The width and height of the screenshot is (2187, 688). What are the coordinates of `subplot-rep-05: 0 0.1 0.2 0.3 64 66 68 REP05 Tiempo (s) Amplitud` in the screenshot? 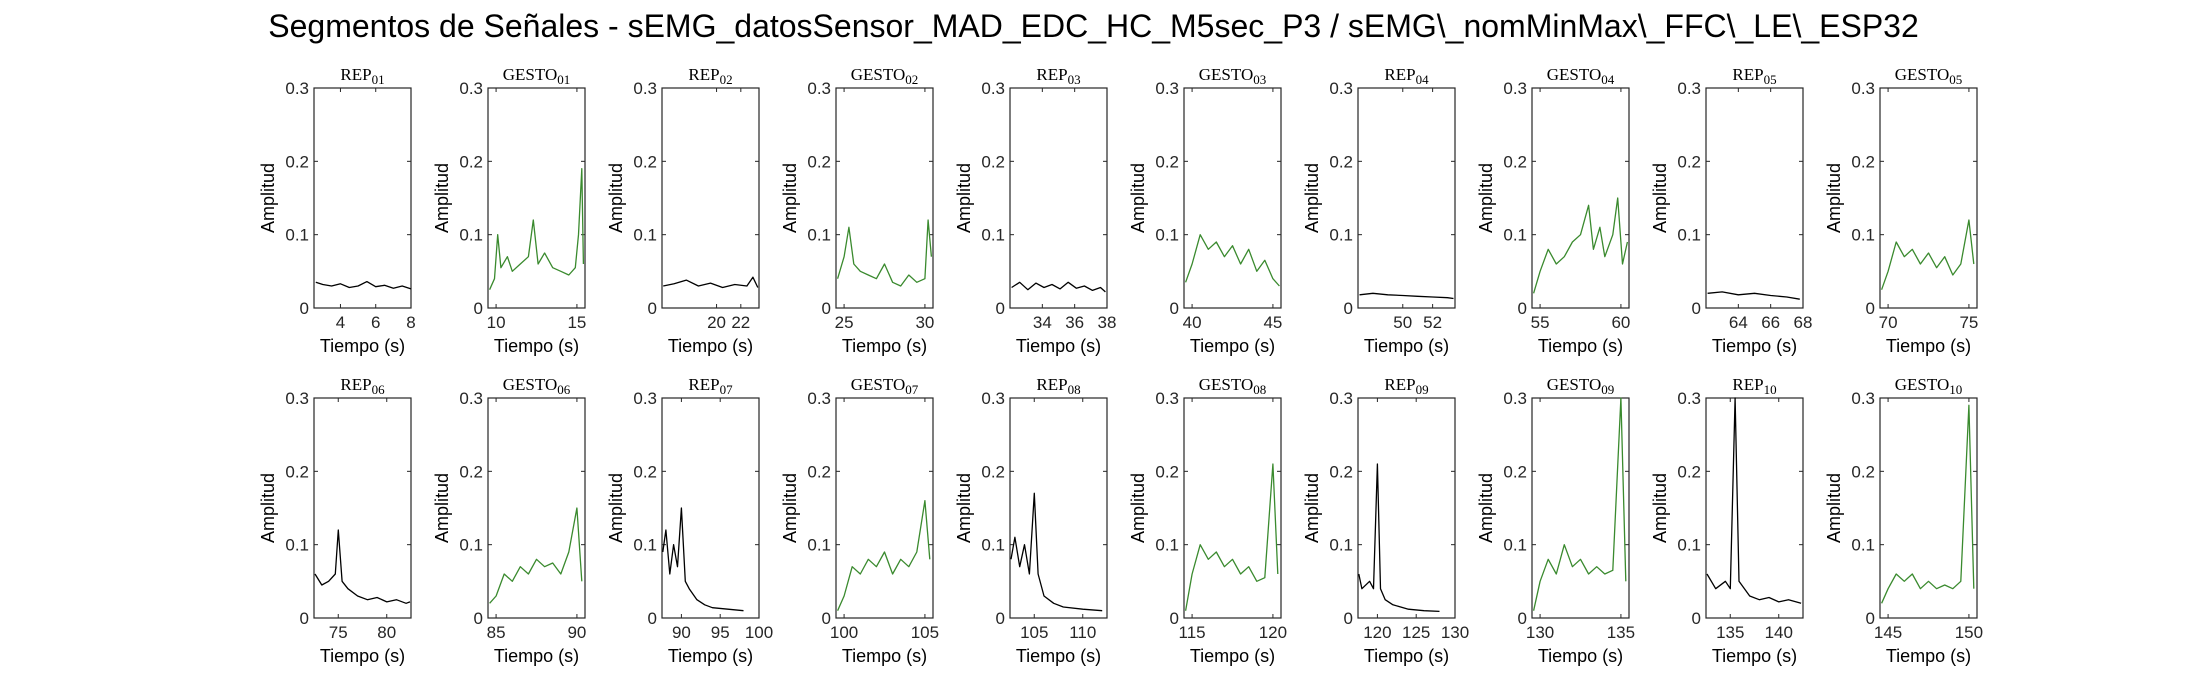 It's located at (1731, 210).